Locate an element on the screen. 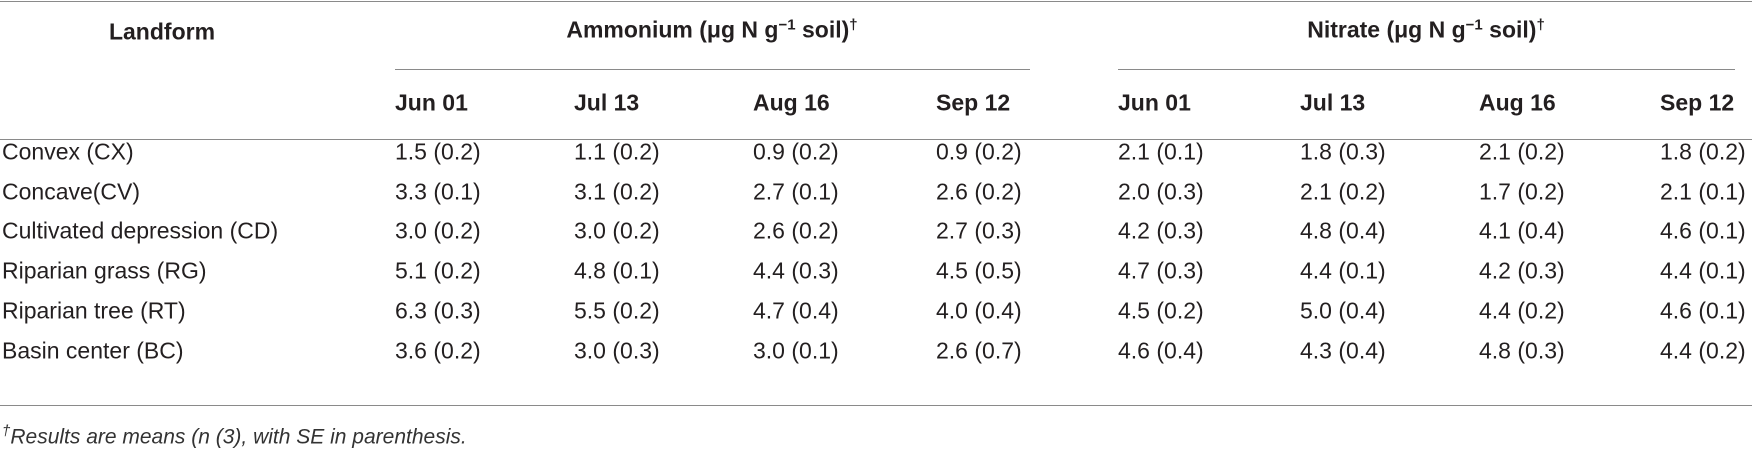  cell-value: 4.0 (0.4) is located at coordinates (979, 310).